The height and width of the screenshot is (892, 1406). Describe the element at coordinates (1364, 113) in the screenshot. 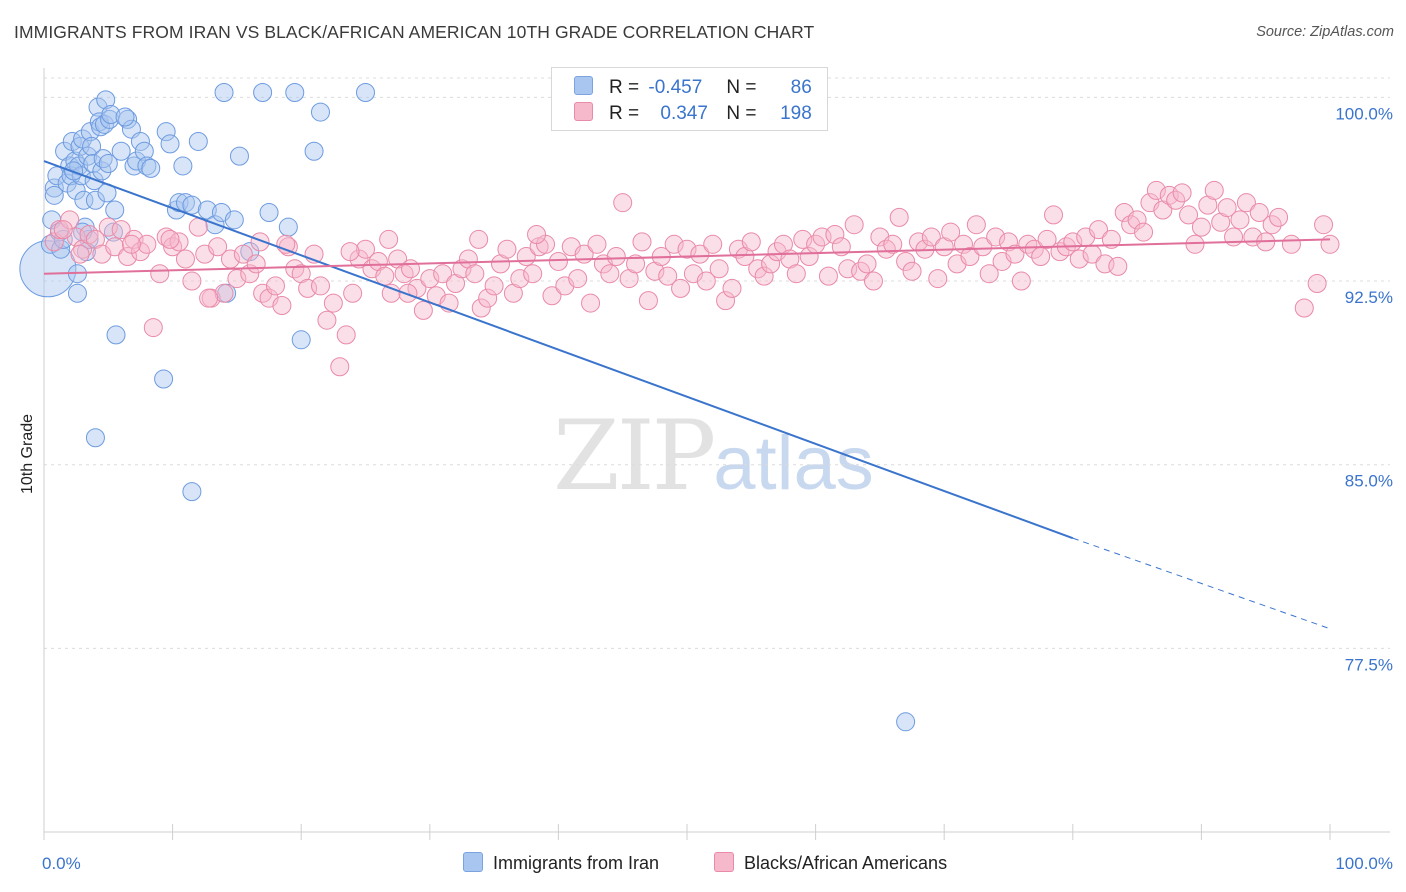

I see `y-tick-label: 100.0%` at that location.